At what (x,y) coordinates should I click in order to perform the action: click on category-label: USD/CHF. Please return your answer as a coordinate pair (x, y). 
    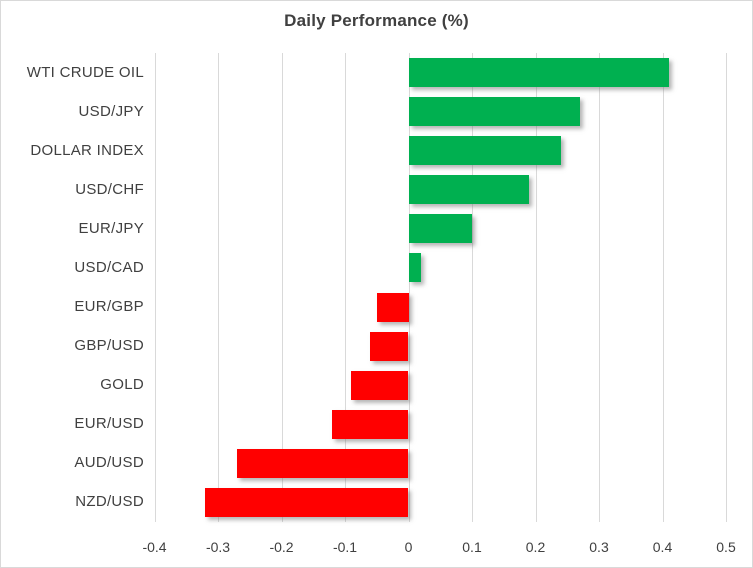
    Looking at the image, I should click on (109, 189).